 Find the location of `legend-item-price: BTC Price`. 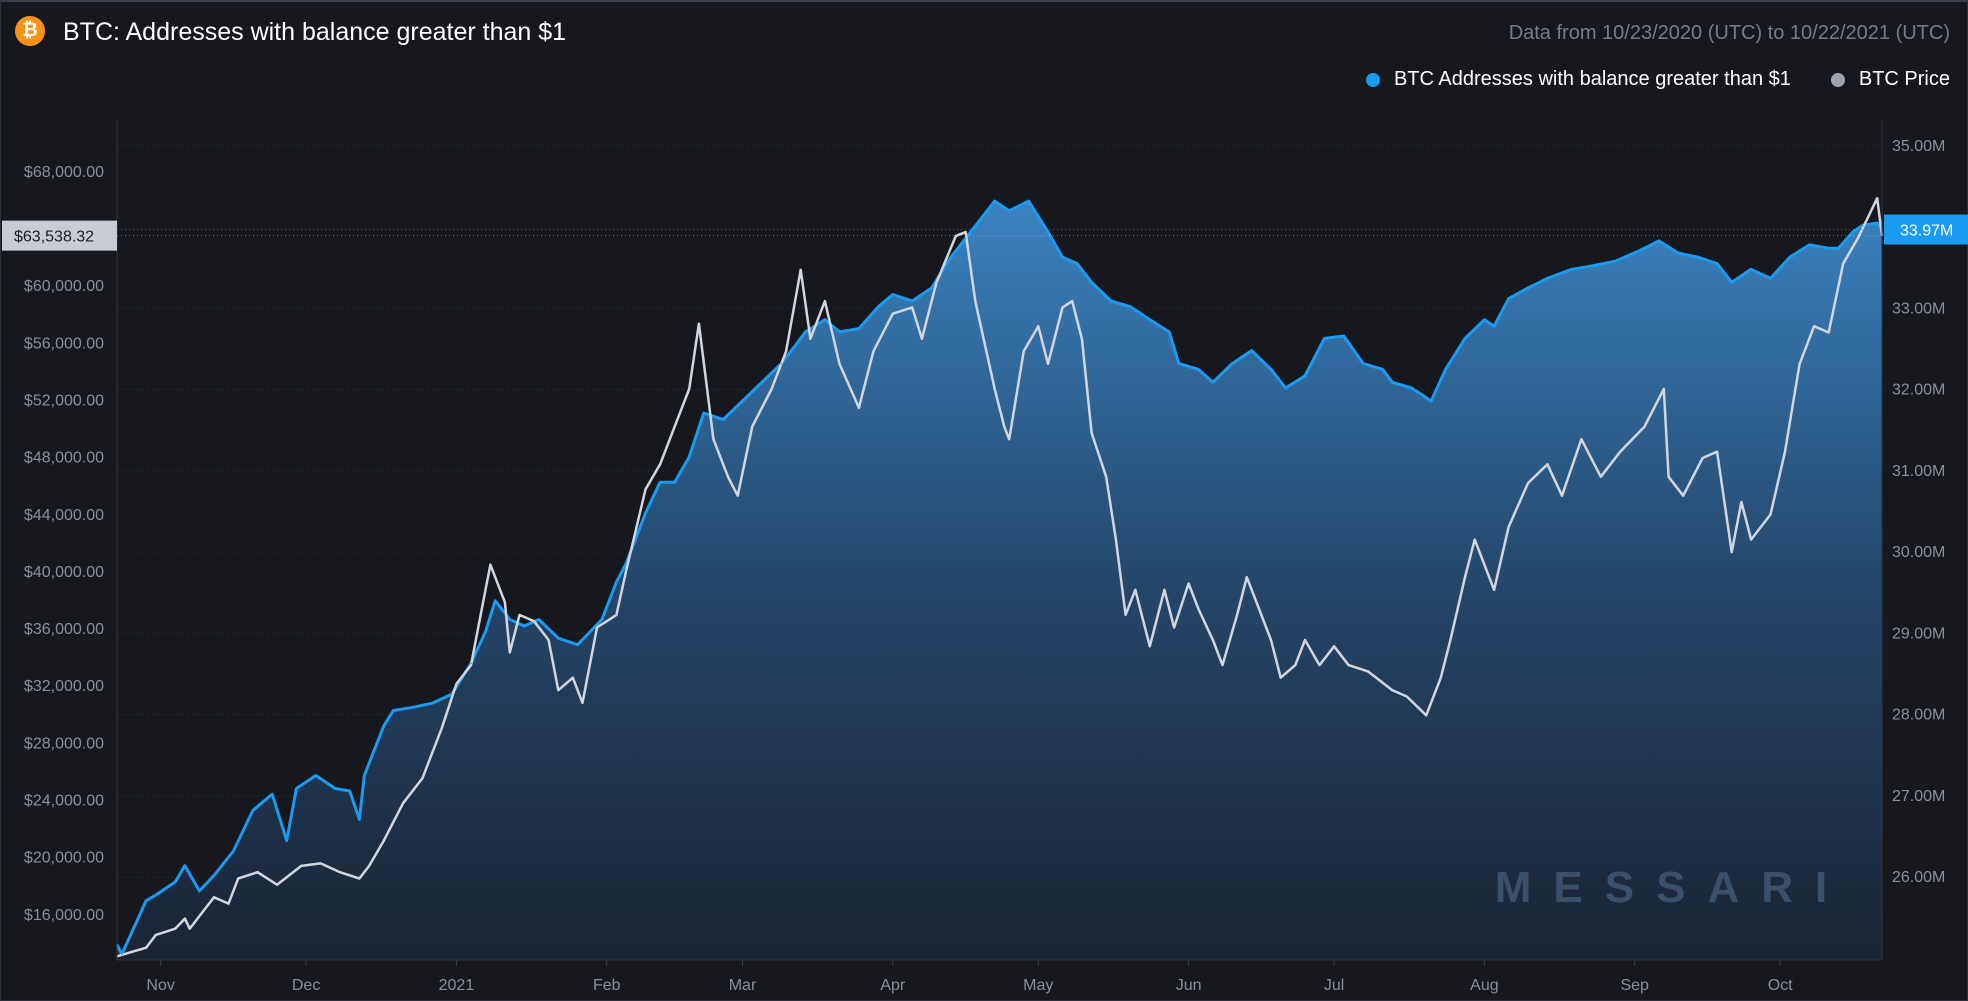

legend-item-price: BTC Price is located at coordinates (1890, 79).